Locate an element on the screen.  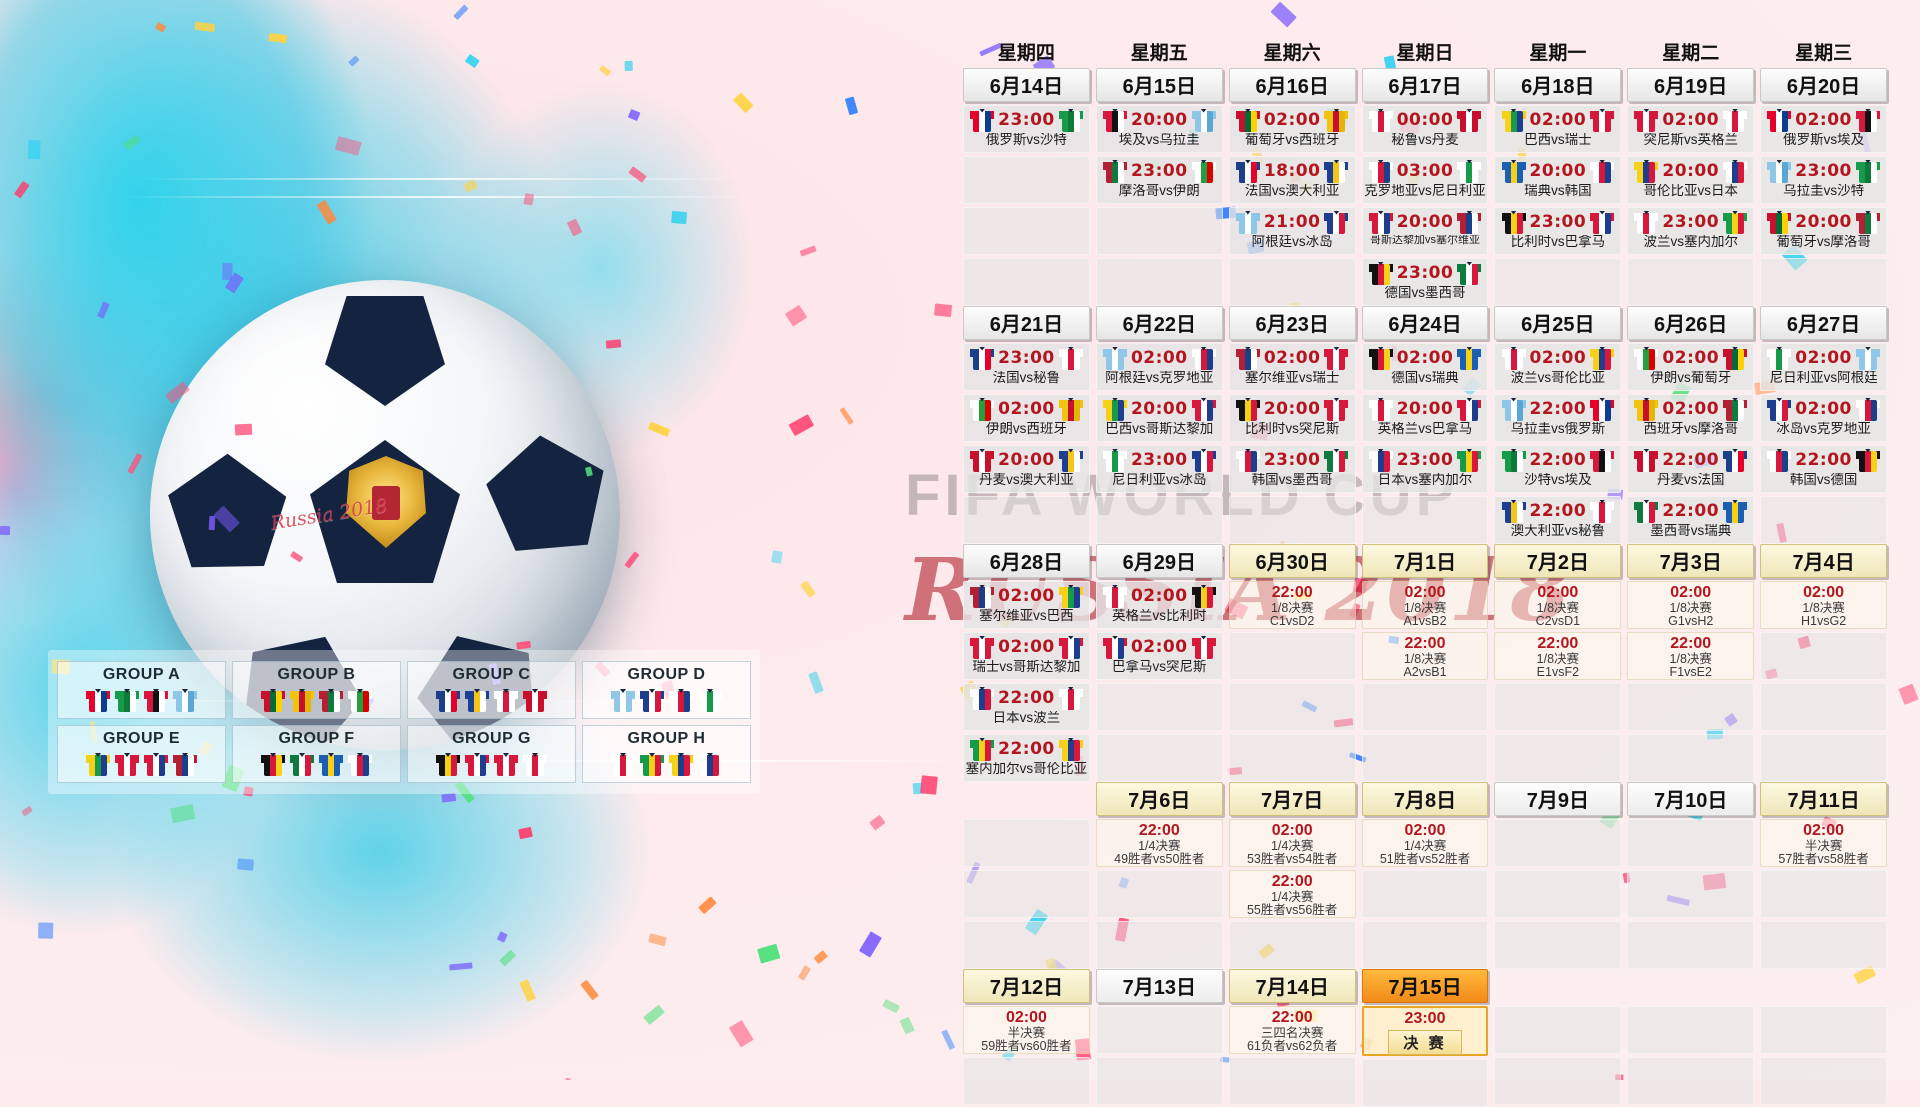
date-cell: 7月11日 is located at coordinates (1824, 799).